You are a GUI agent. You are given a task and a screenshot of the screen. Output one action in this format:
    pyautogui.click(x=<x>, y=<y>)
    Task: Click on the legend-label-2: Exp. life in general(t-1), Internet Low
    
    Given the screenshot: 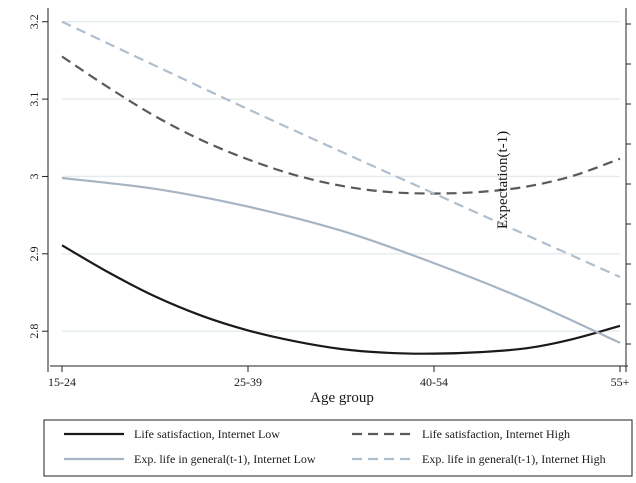 What is the action you would take?
    pyautogui.click(x=225, y=459)
    